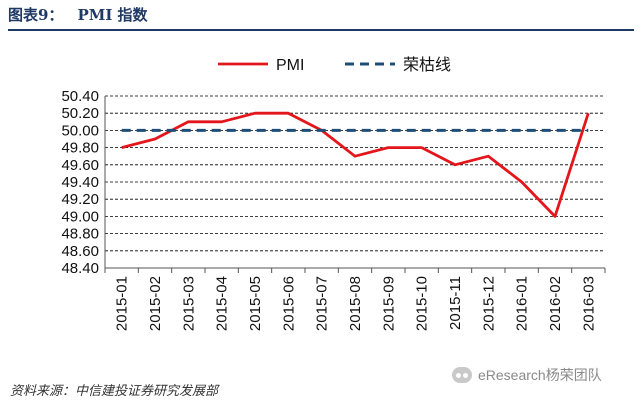  I want to click on watermark-text: eResearch杨荣团队, so click(540, 375).